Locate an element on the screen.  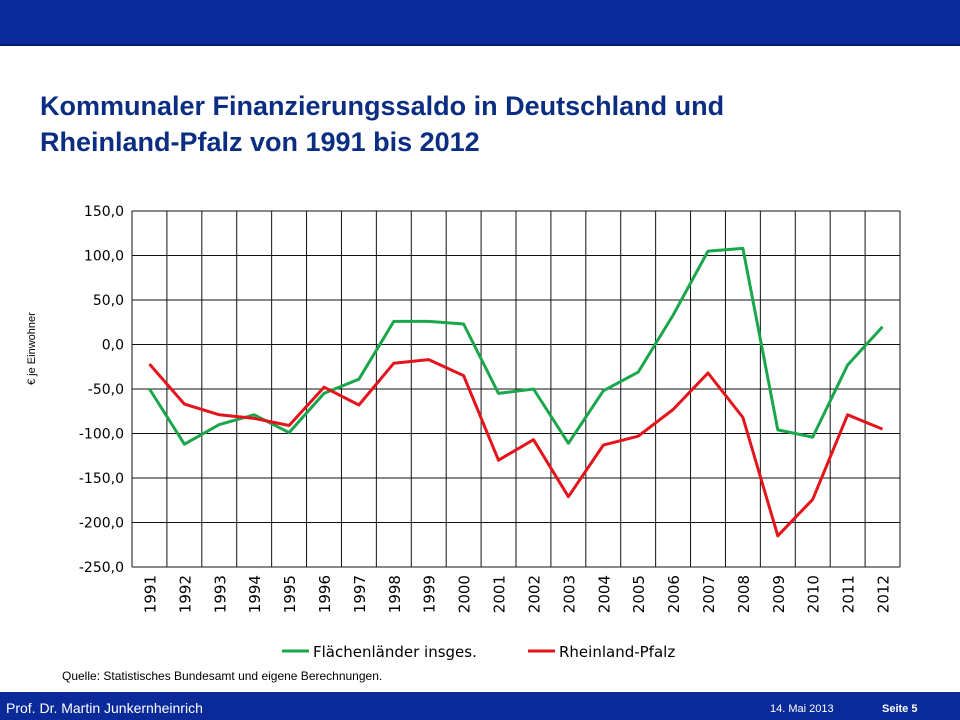
x-tick-label: 2009 is located at coordinates (779, 594).